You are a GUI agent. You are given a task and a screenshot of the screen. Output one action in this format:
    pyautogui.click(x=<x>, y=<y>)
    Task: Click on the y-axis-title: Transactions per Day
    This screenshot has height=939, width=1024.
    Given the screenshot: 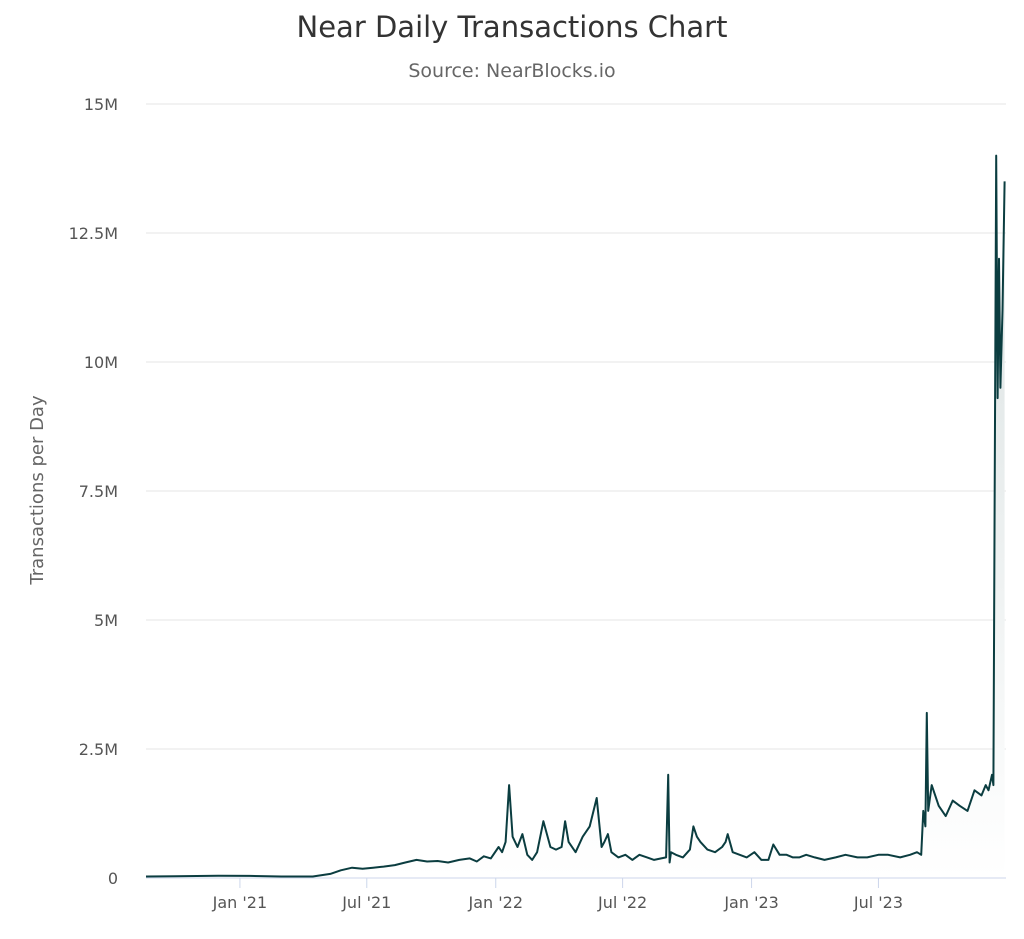 What is the action you would take?
    pyautogui.click(x=37, y=490)
    